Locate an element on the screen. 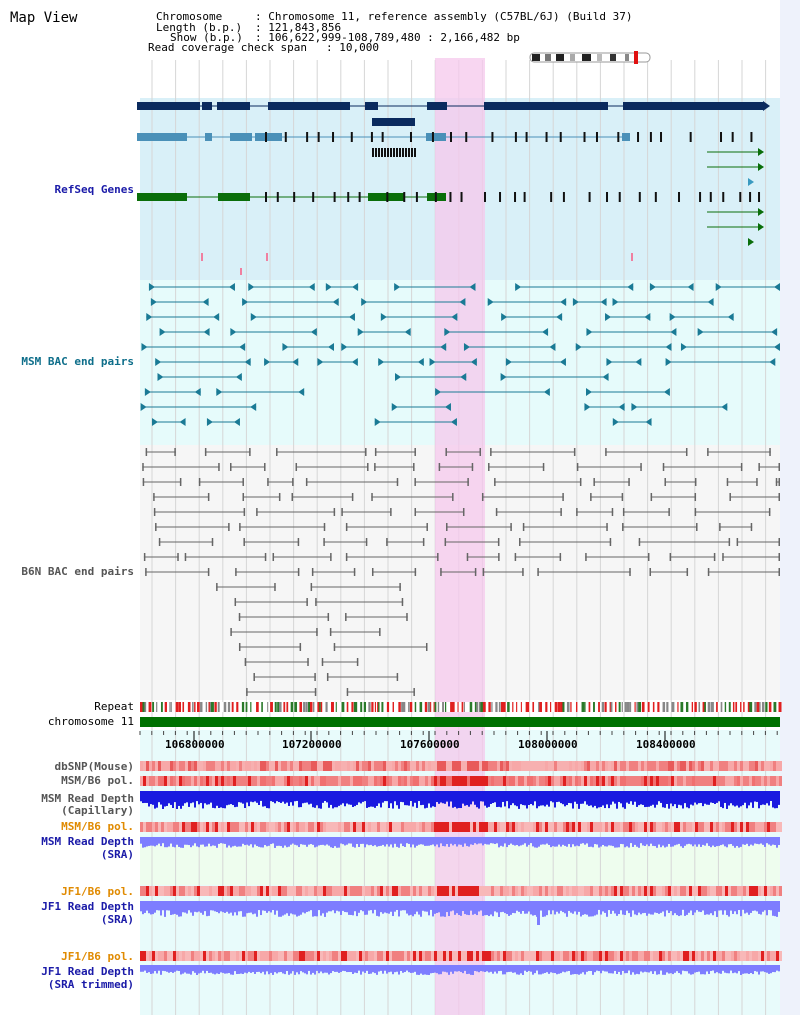 This screenshot has height=1015, width=800. gene-exon-tick is located at coordinates (416, 197).